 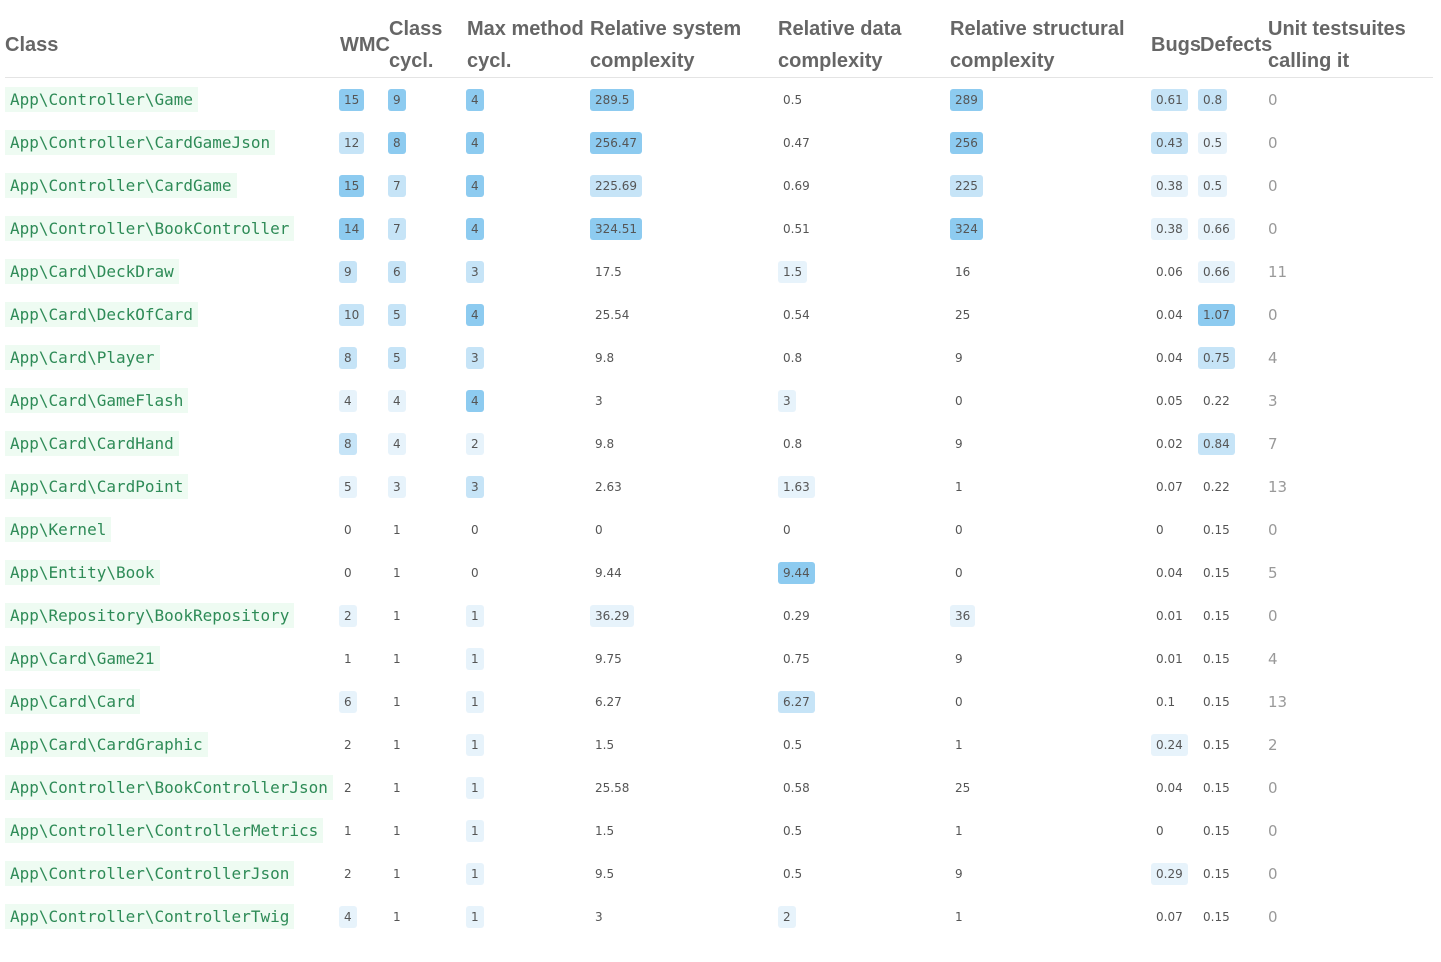 I want to click on unit-testsuites-cell: 5, so click(x=1273, y=572).